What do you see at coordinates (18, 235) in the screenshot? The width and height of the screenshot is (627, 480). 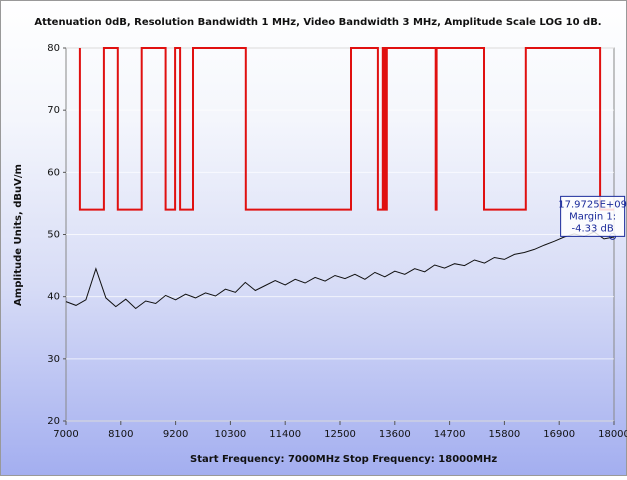 I see `y-axis-label: Amplitude Units, dBuV/m` at bounding box center [18, 235].